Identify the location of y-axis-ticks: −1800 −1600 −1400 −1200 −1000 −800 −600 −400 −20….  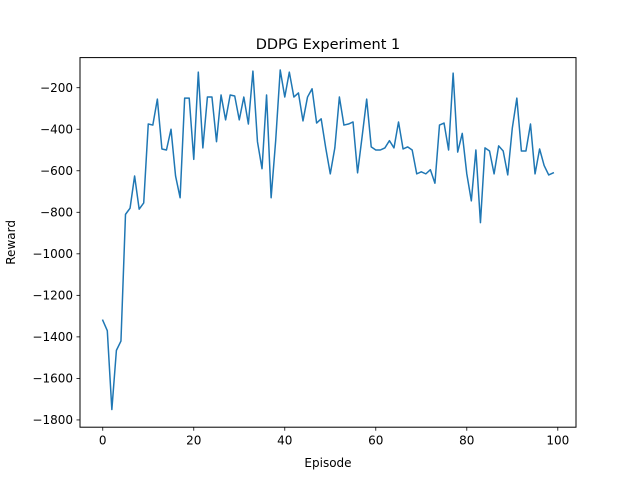
(56, 254).